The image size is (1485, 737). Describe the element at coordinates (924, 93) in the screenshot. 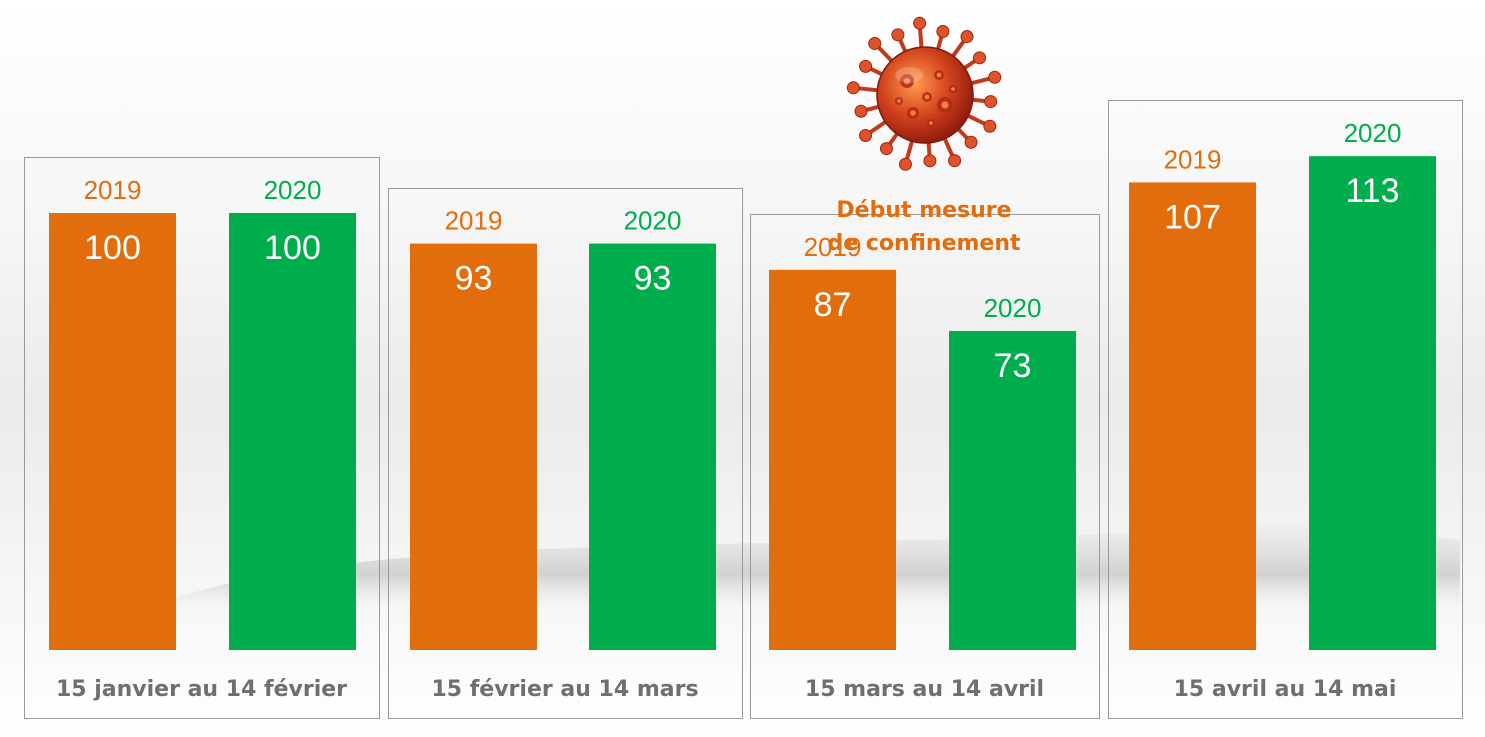

I see `coronavirus-icon` at that location.